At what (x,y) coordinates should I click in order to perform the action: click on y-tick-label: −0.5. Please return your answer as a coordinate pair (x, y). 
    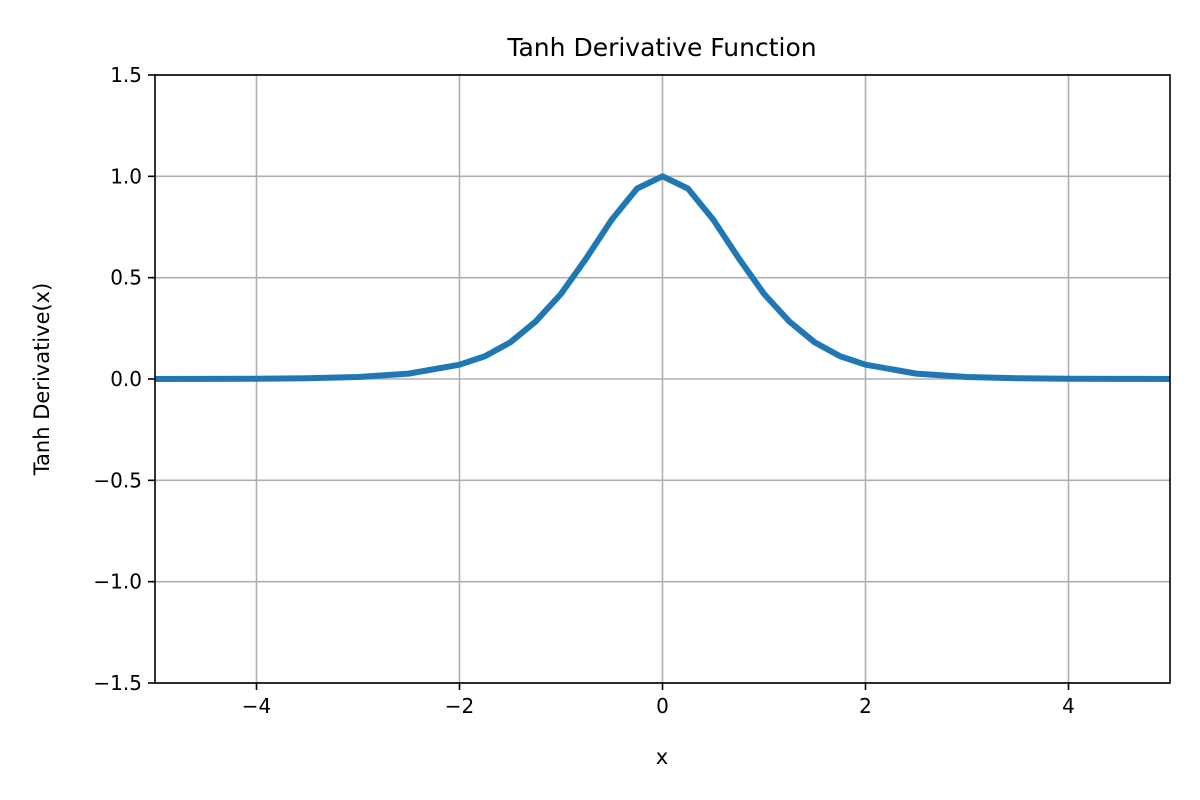
    Looking at the image, I should click on (117, 480).